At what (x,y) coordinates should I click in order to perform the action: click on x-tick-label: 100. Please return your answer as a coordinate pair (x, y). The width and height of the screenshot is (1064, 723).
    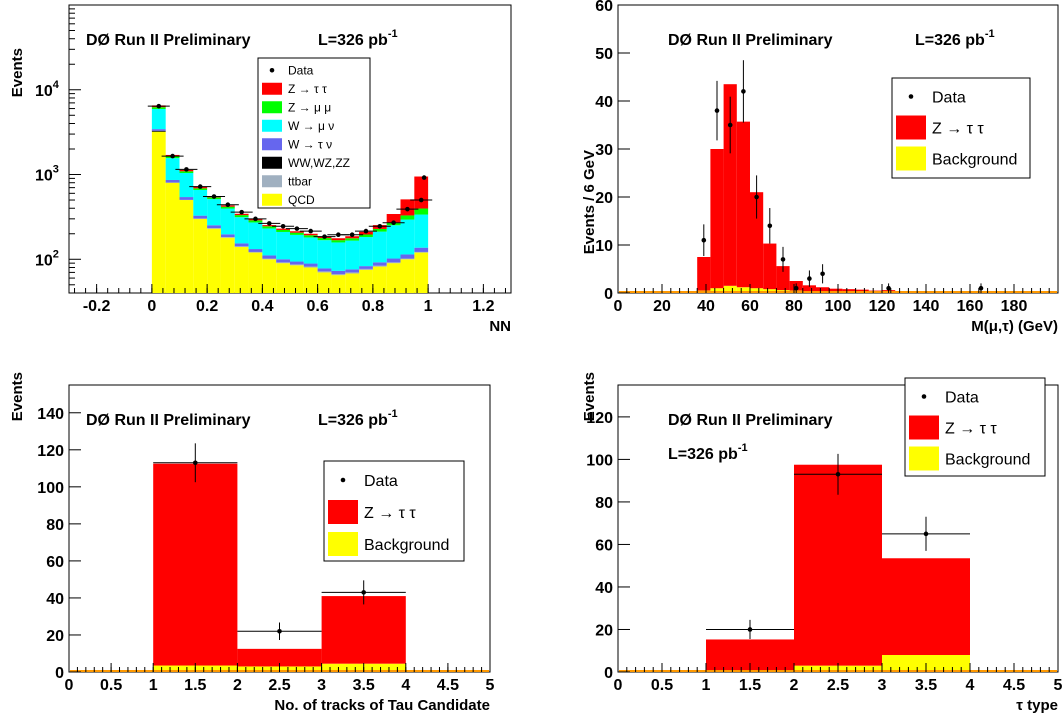
    Looking at the image, I should click on (838, 306).